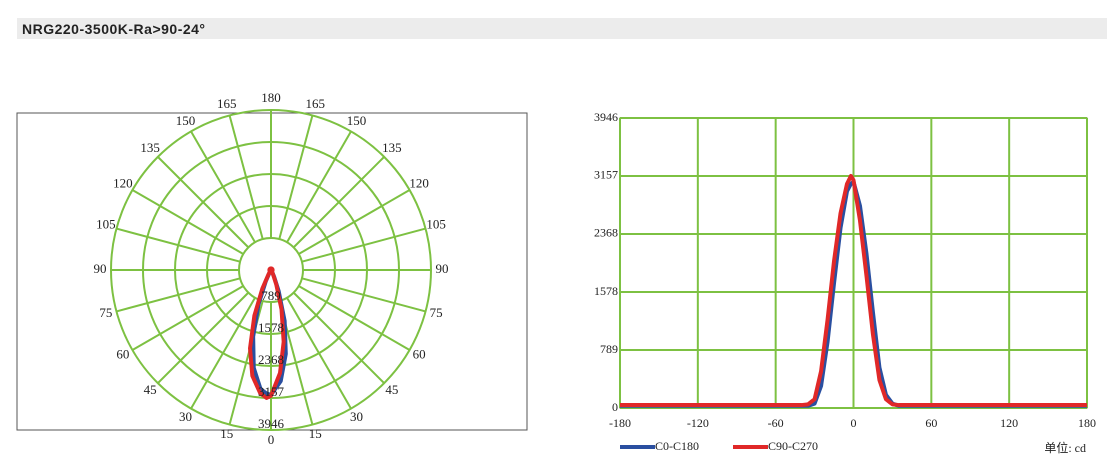 Image resolution: width=1113 pixels, height=467 pixels. What do you see at coordinates (271, 359) in the screenshot?
I see `radial-tick-label: 2368` at bounding box center [271, 359].